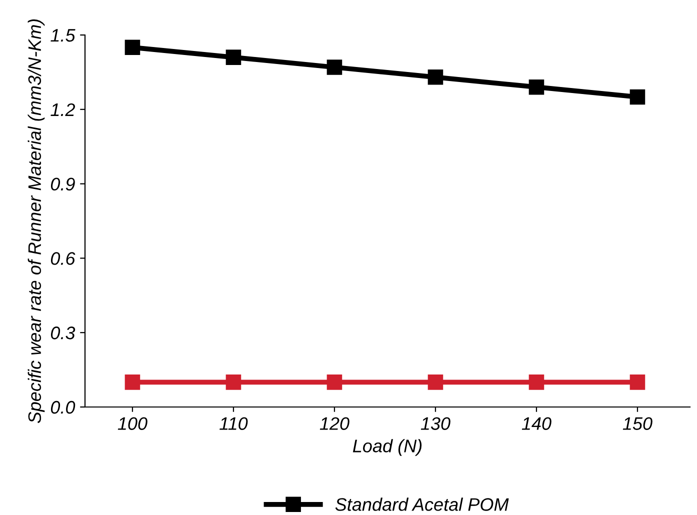  I want to click on legend-label: Standard Acetal POM, so click(422, 504).